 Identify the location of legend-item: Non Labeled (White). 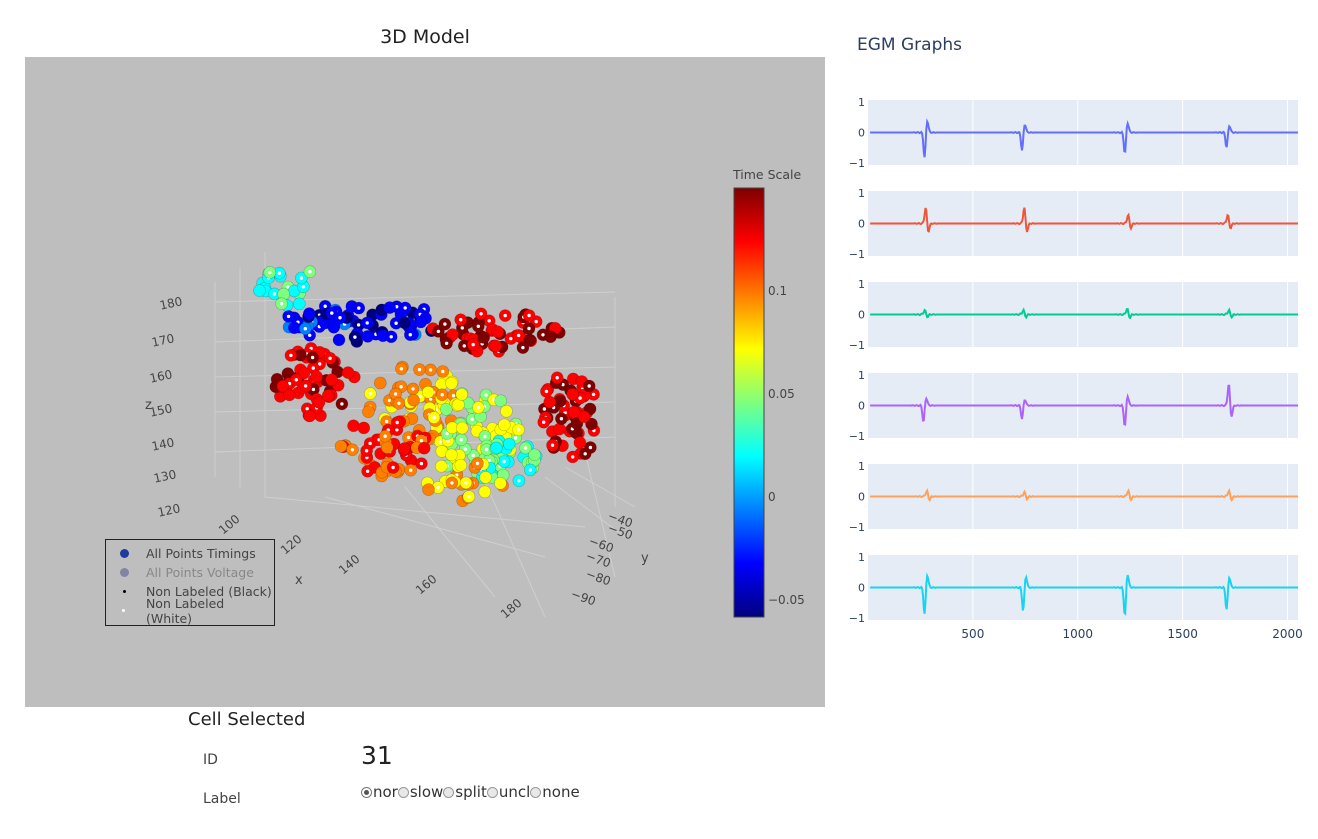
(190, 611).